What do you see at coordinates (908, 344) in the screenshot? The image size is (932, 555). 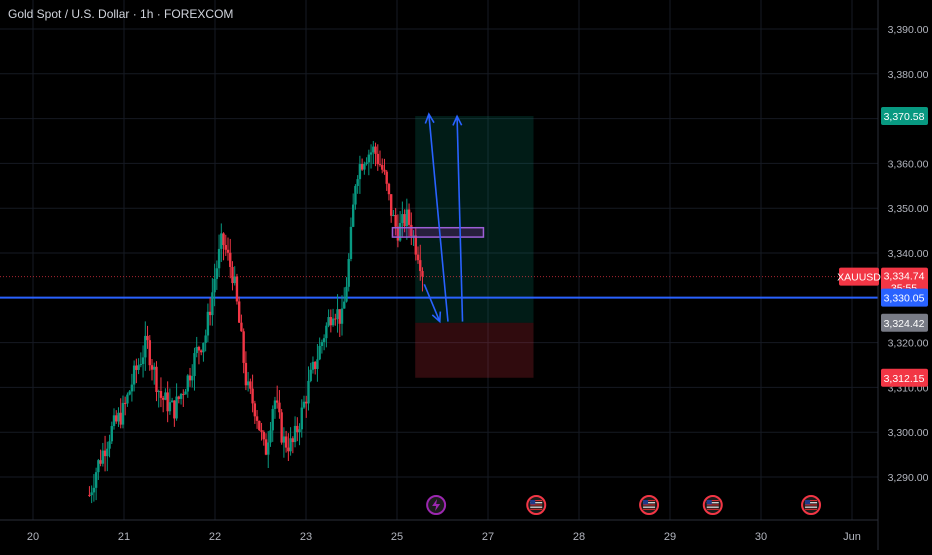 I see `y-tick-label: 3,320.00` at bounding box center [908, 344].